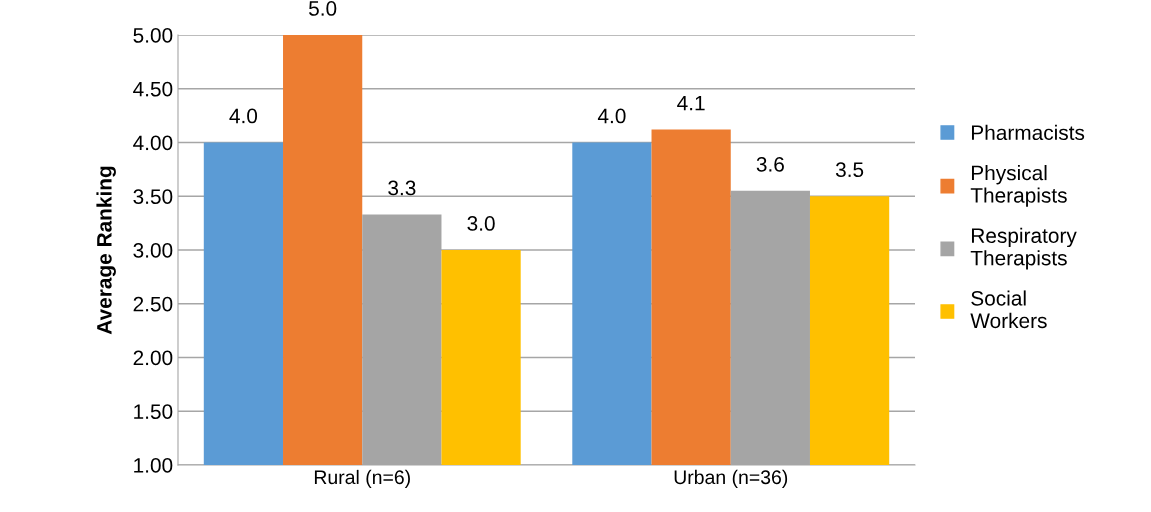 This screenshot has width=1151, height=512. What do you see at coordinates (1018, 186) in the screenshot?
I see `legend-label: Physical Therapists` at bounding box center [1018, 186].